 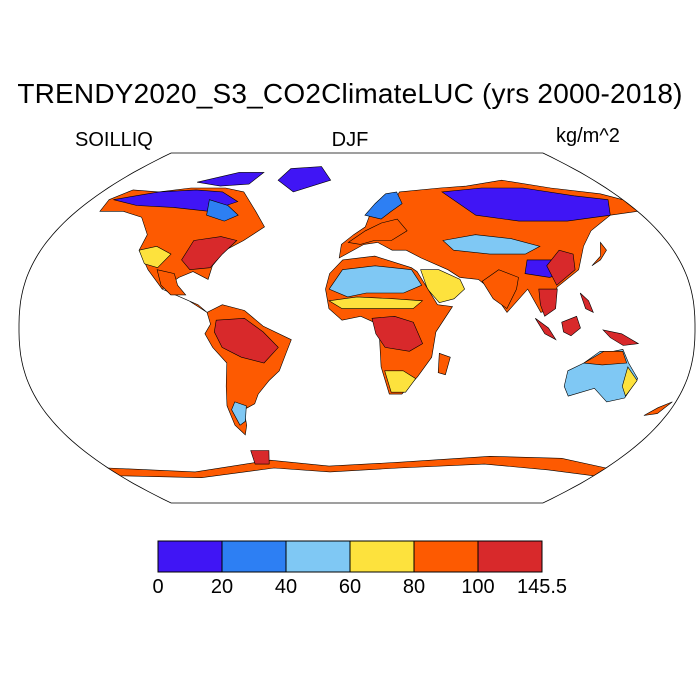 I want to click on indonesia-sumatra, so click(x=546, y=329).